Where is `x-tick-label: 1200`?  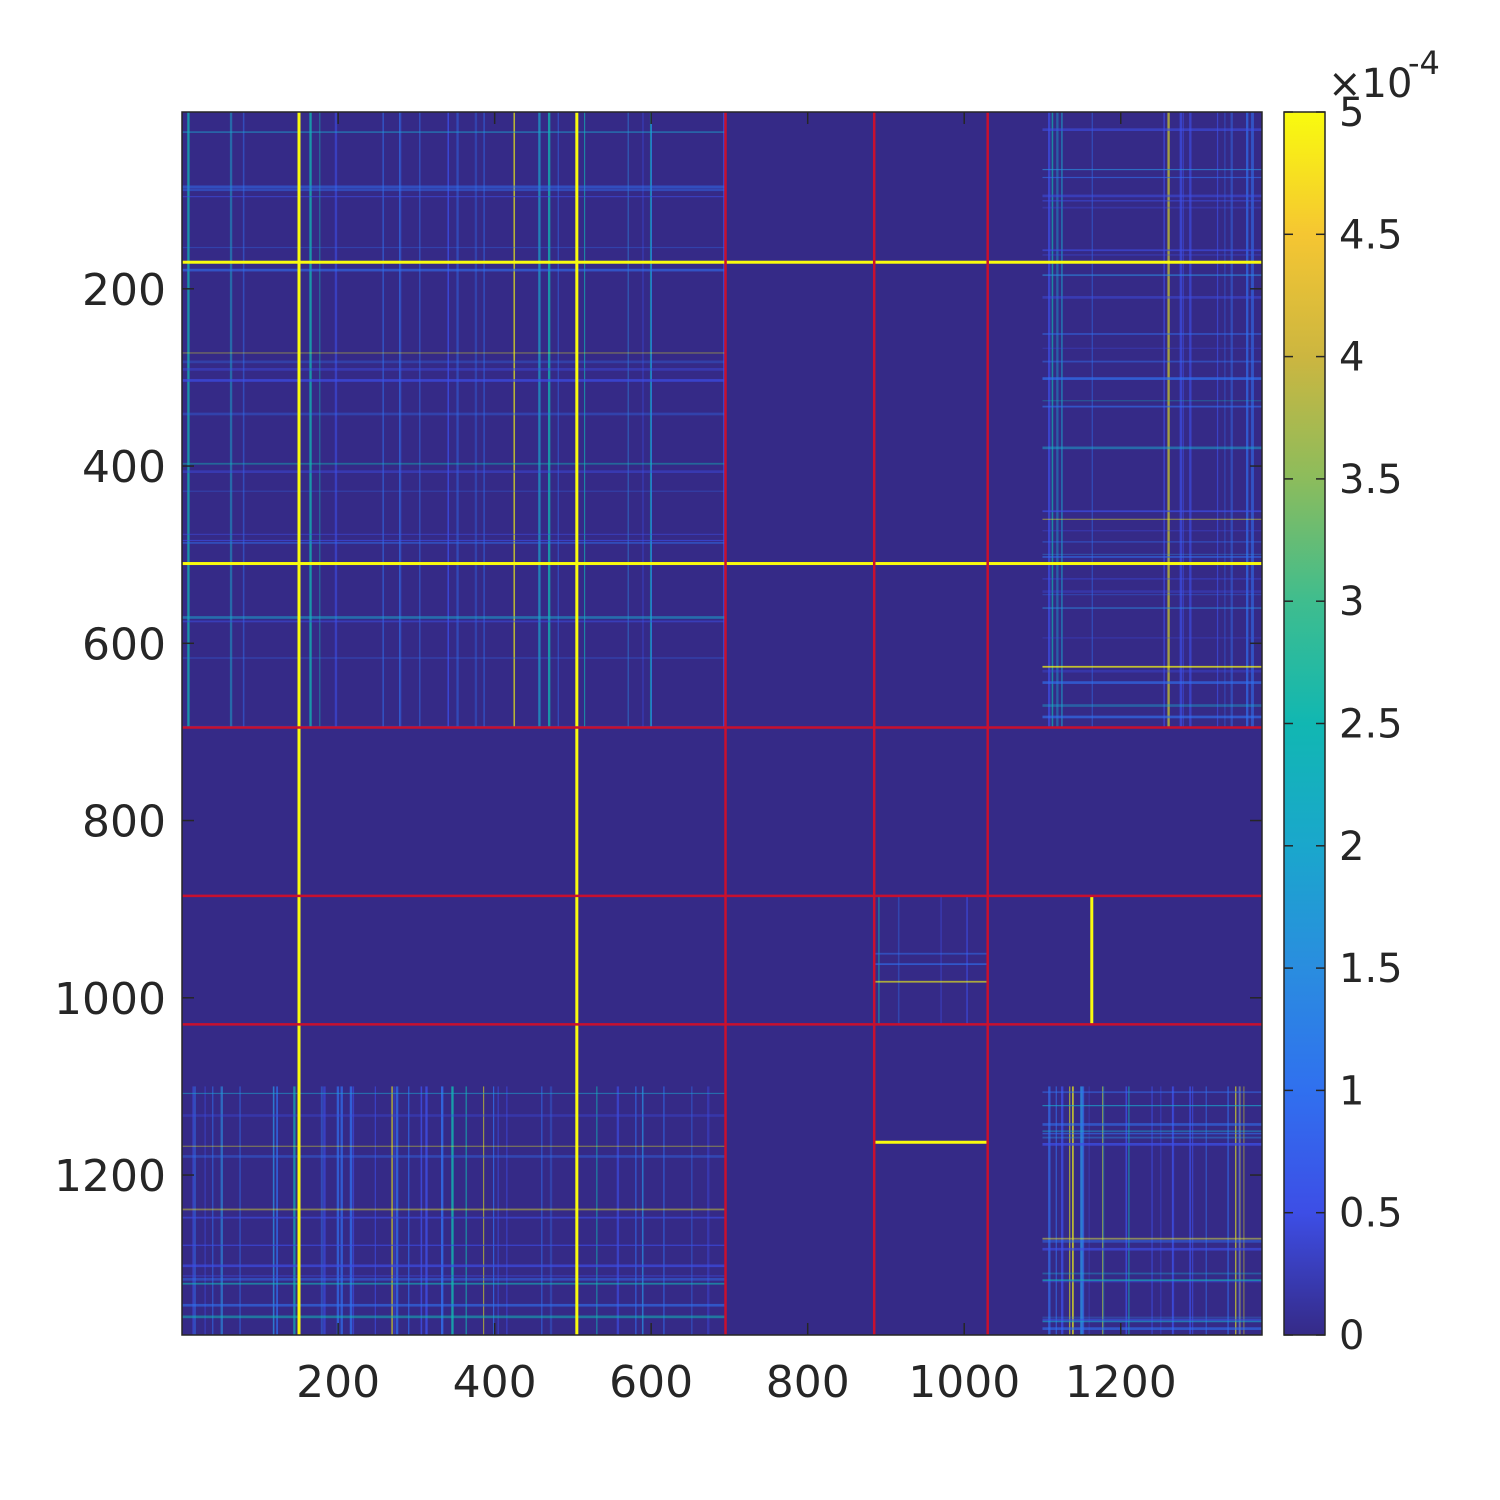 x-tick-label: 1200 is located at coordinates (1121, 1382).